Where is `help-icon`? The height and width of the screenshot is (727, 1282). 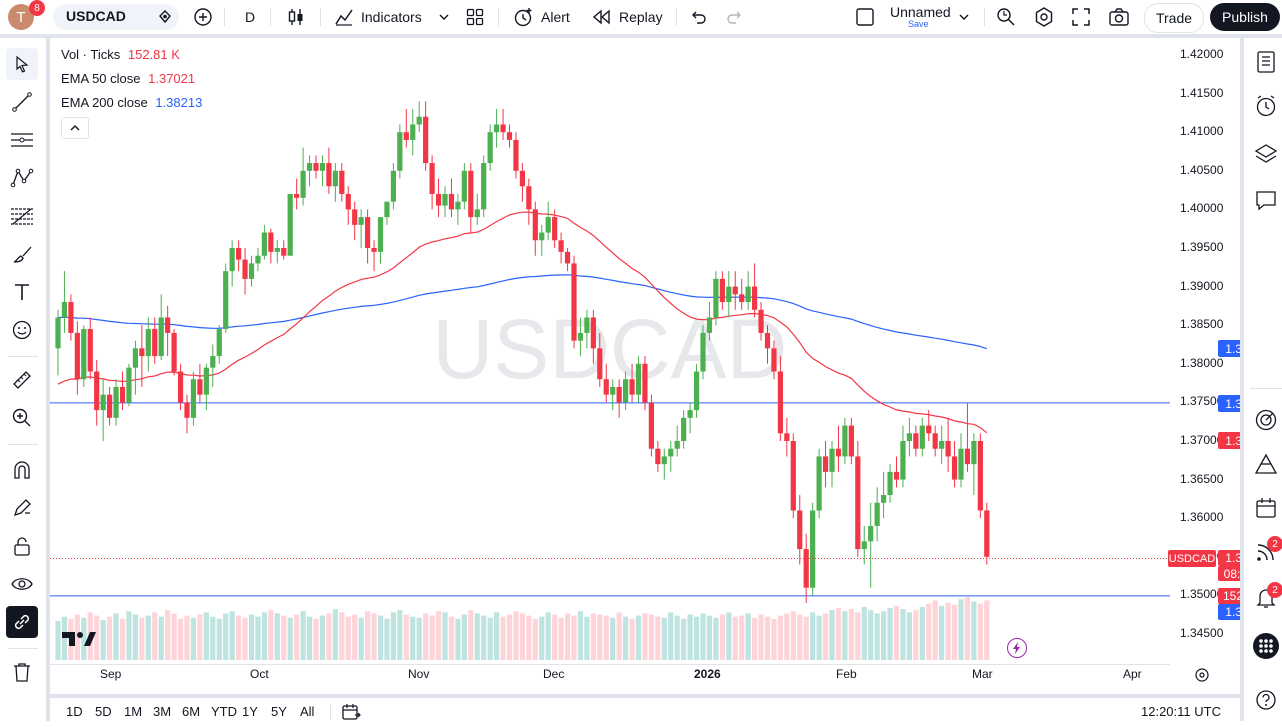 help-icon is located at coordinates (1266, 700).